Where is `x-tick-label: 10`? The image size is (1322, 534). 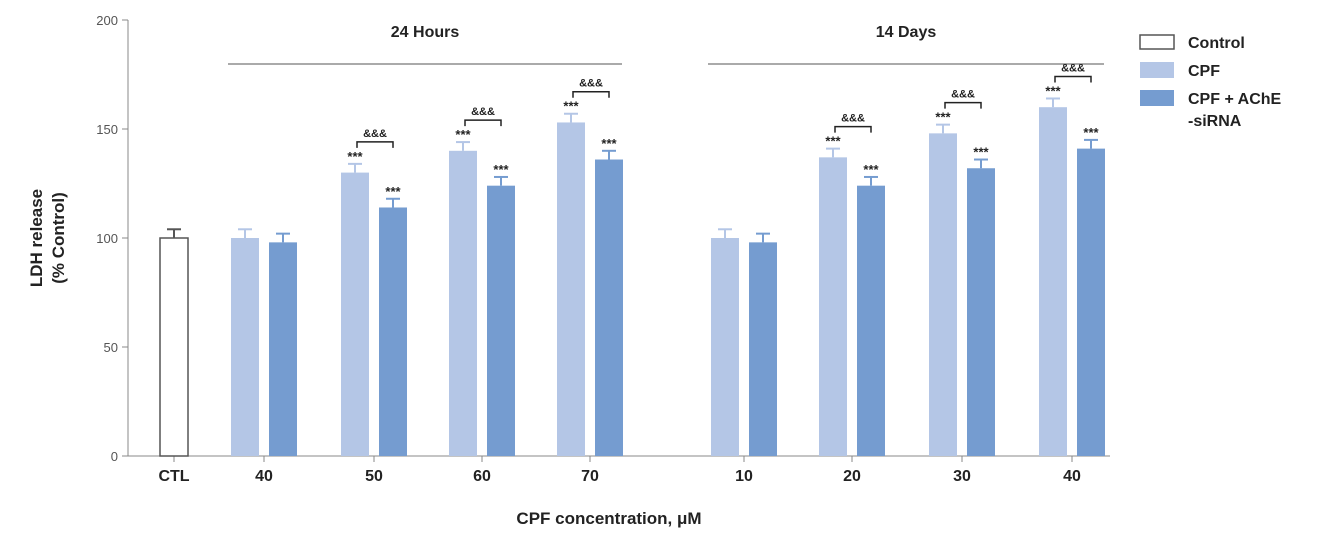 x-tick-label: 10 is located at coordinates (744, 476).